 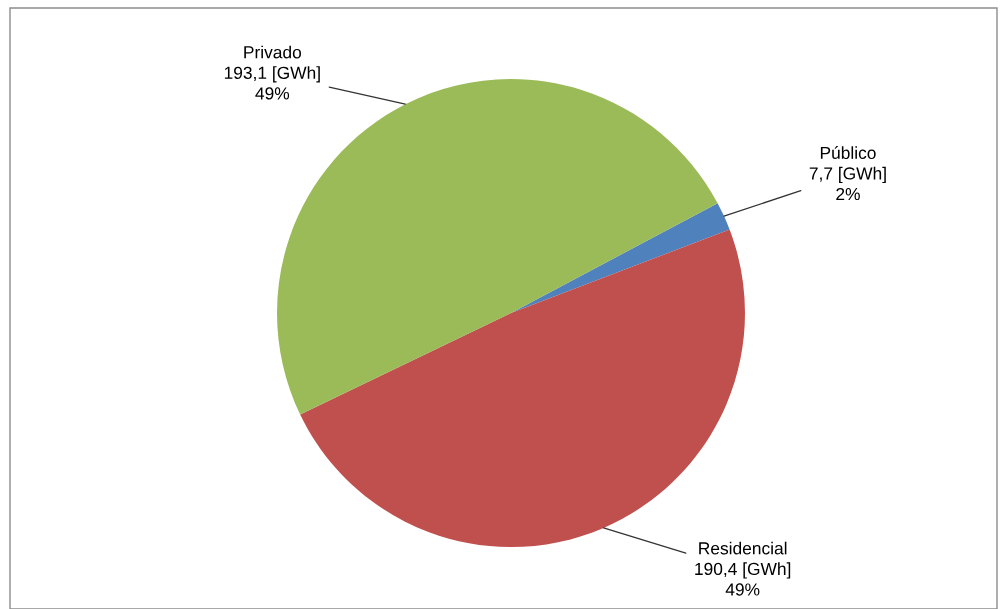 What do you see at coordinates (847, 183) in the screenshot?
I see `data-label: 7,7 [GWh] 2%` at bounding box center [847, 183].